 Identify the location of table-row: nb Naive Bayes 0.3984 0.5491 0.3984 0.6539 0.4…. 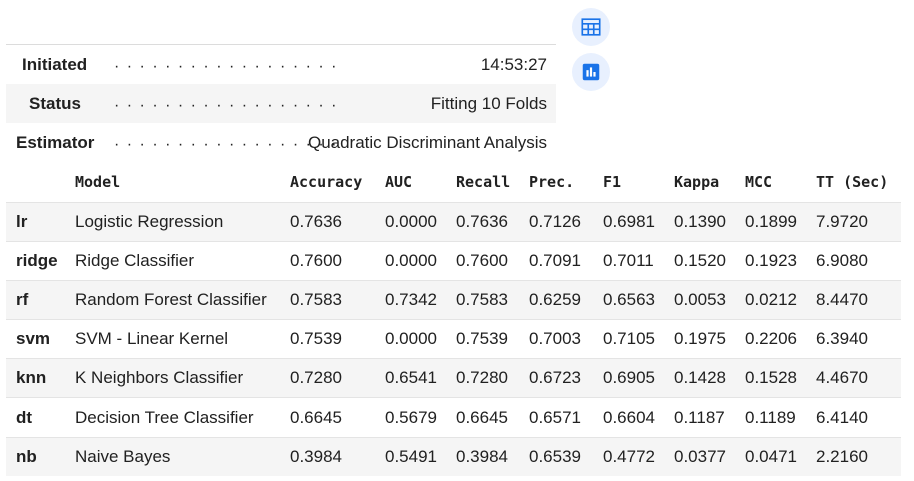
(453, 456).